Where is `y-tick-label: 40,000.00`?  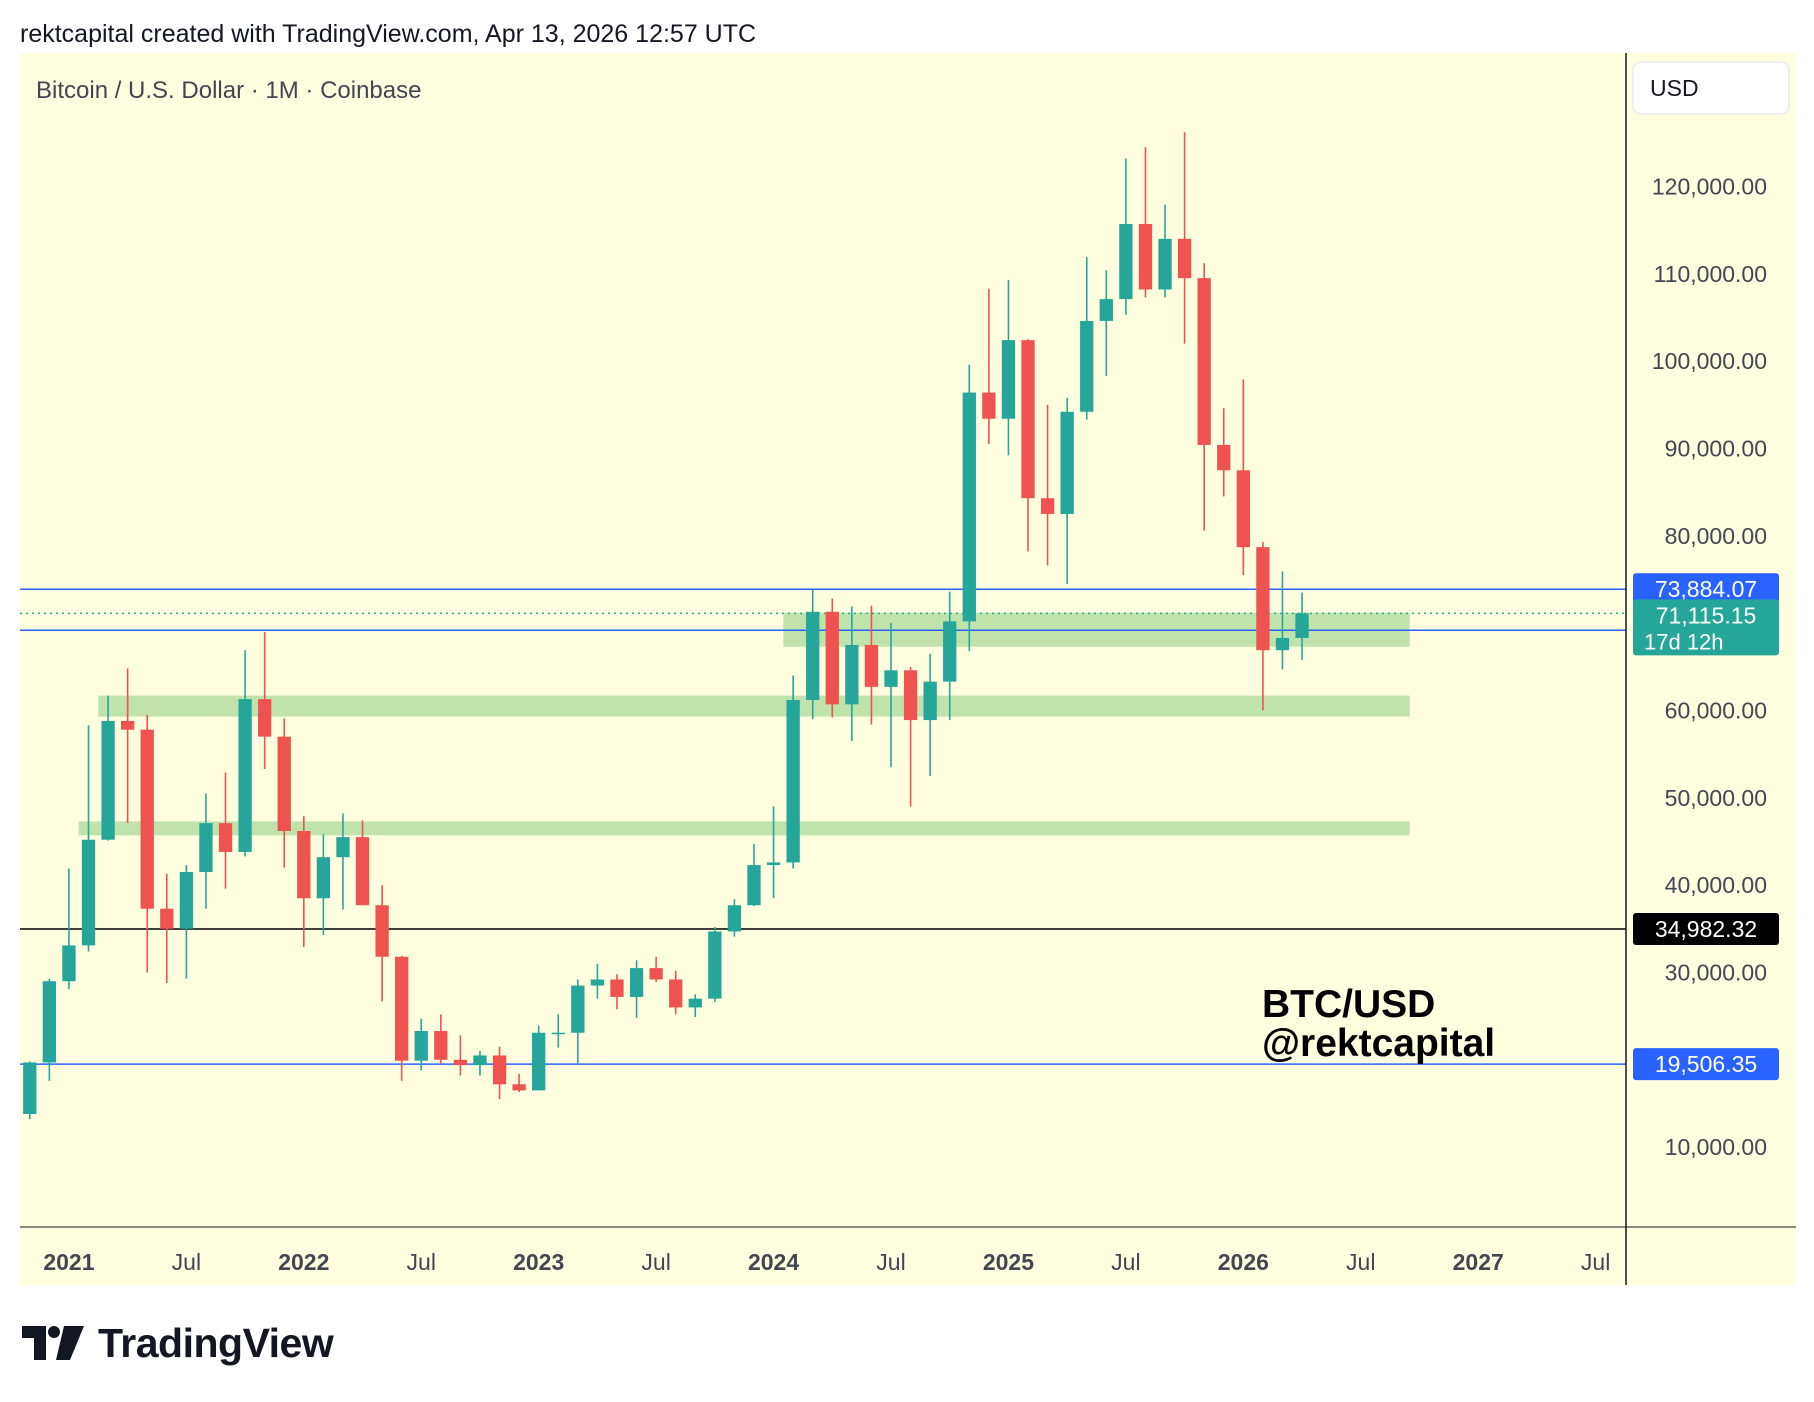 y-tick-label: 40,000.00 is located at coordinates (1716, 885).